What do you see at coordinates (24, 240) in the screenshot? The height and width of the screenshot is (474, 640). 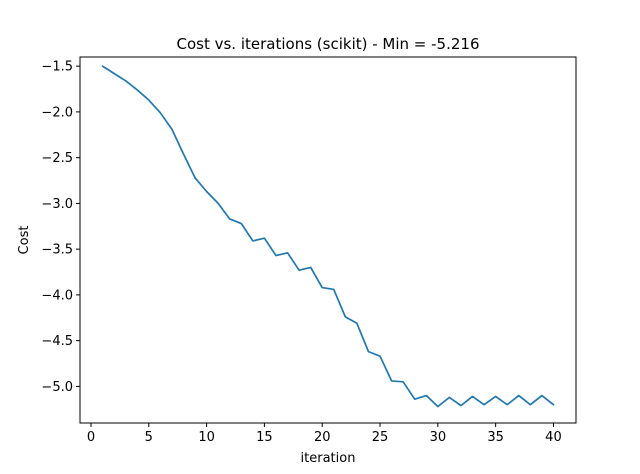 I see `y-axis-label: Cost` at bounding box center [24, 240].